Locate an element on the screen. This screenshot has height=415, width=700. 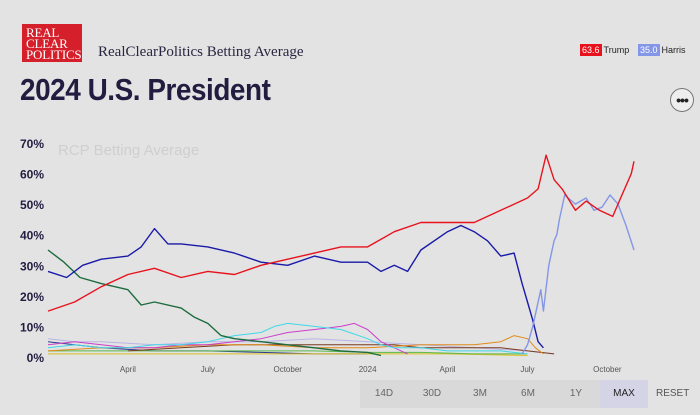
y-tick-label: 0% is located at coordinates (36, 358).